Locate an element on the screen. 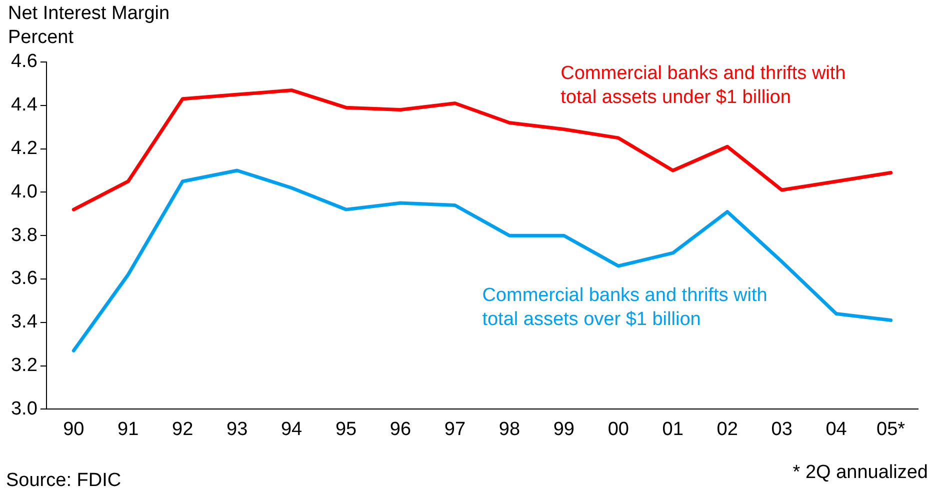 Image resolution: width=934 pixels, height=492 pixels. x-tick-label: 03 is located at coordinates (781, 429).